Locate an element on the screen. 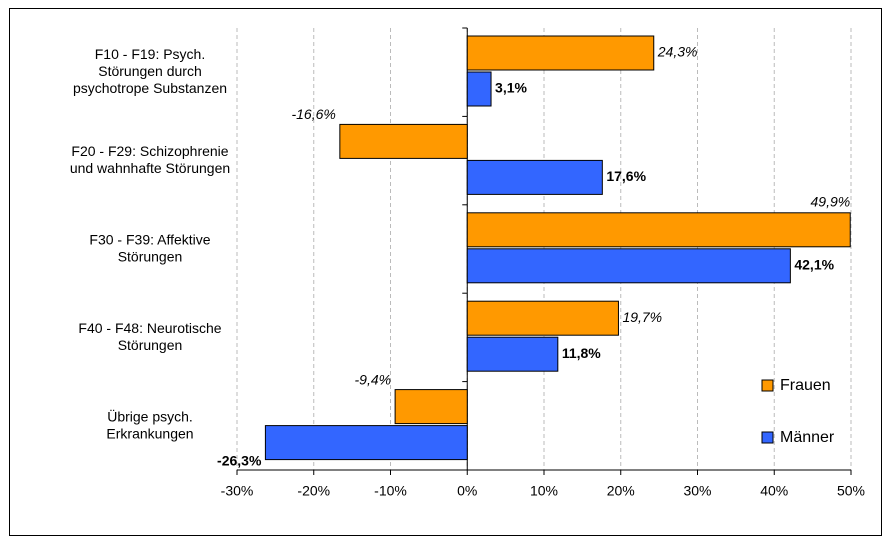  x-tick-label: 20% is located at coordinates (621, 491).